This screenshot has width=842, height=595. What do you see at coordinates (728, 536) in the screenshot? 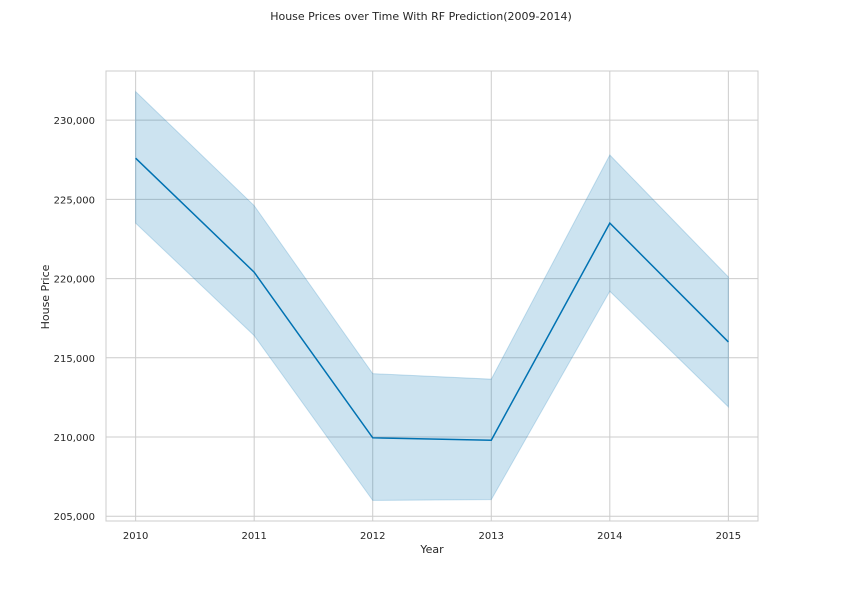
I see `x-tick-label: 2015` at bounding box center [728, 536].